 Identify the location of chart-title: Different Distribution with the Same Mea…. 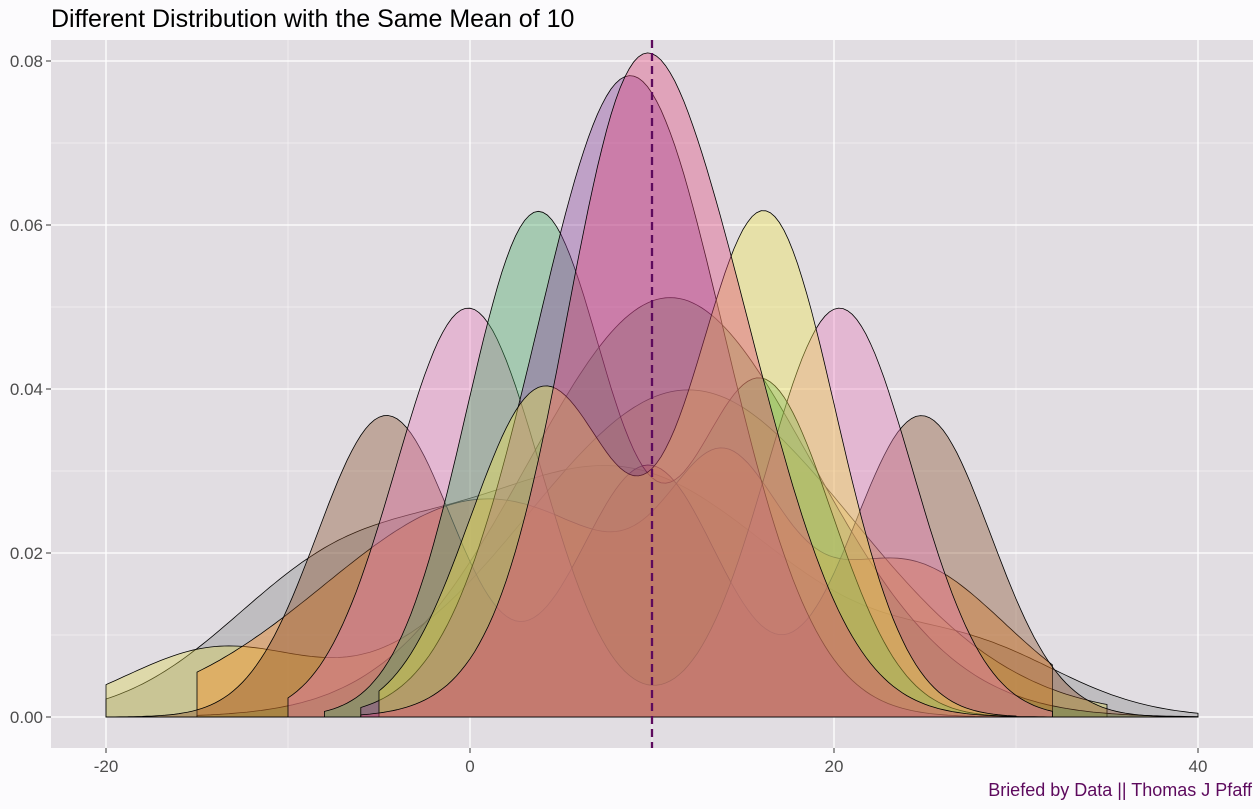
(313, 19).